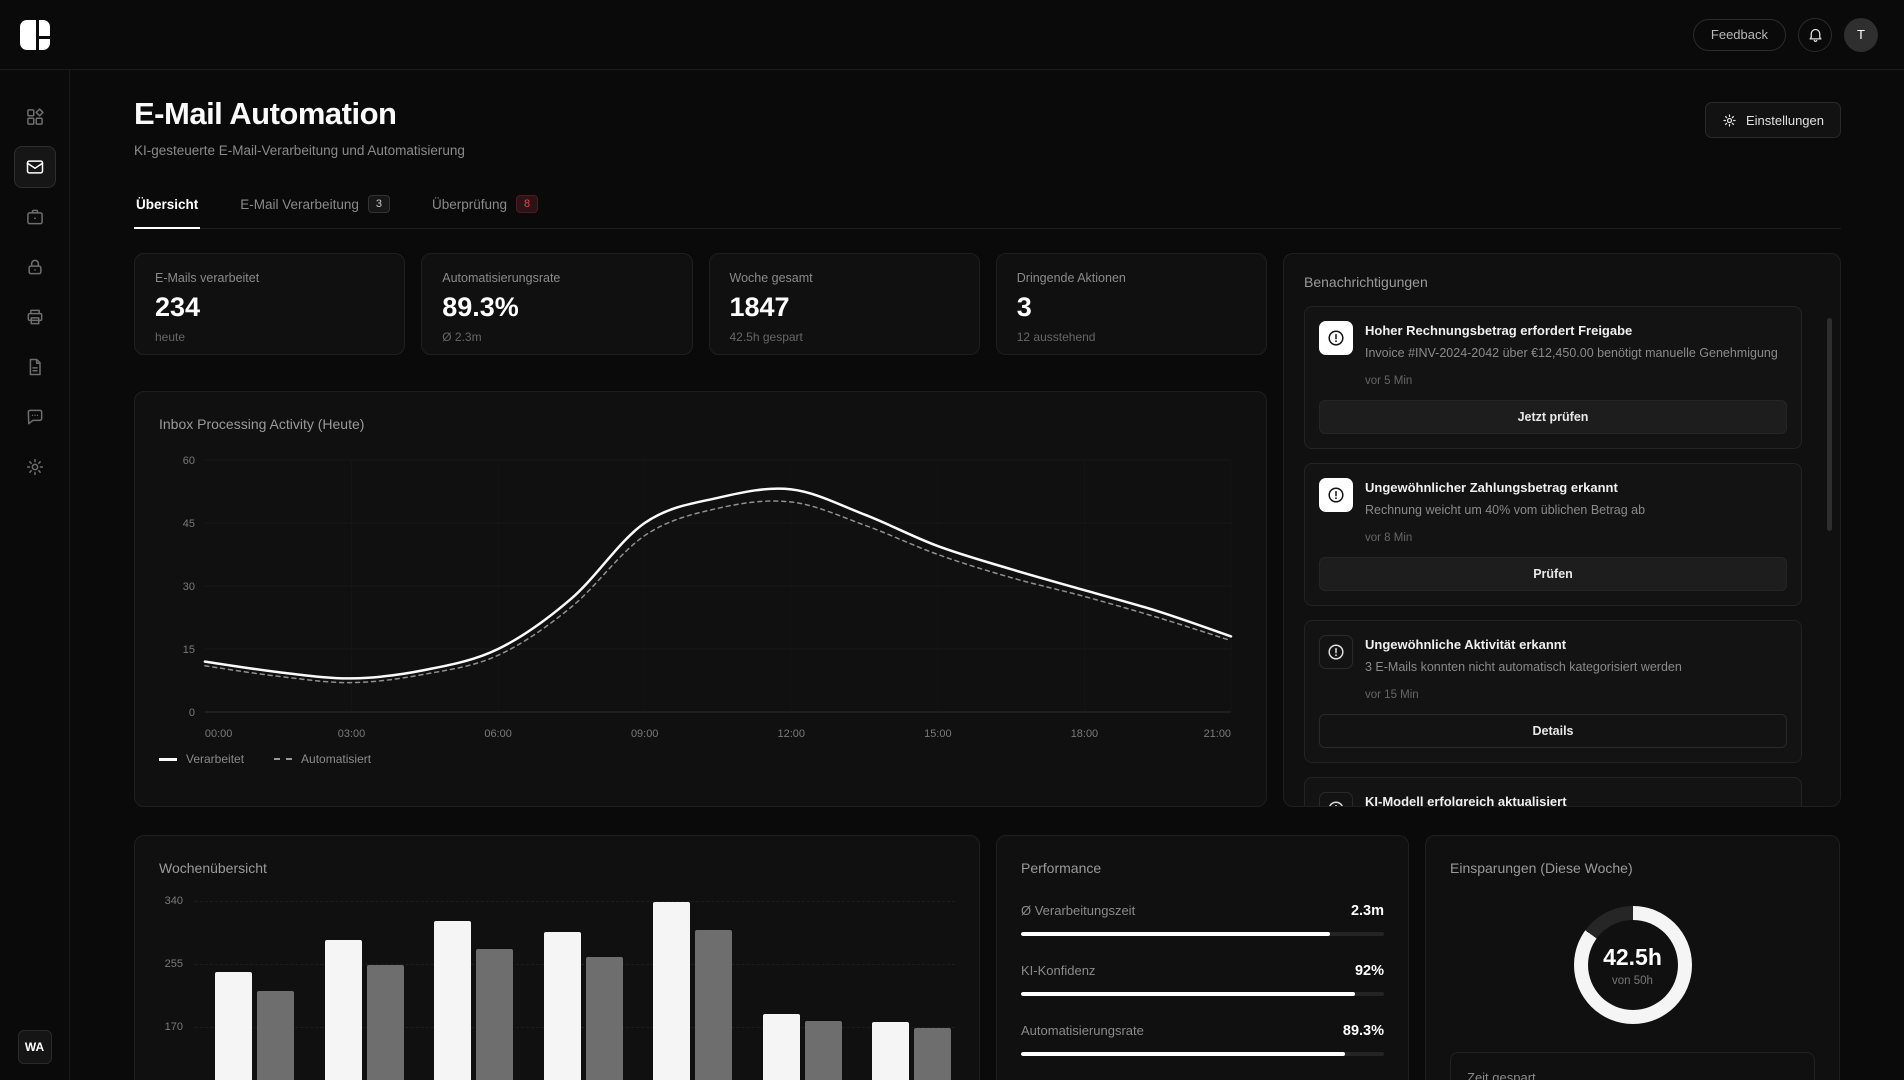 The width and height of the screenshot is (1904, 1080). Describe the element at coordinates (644, 734) in the screenshot. I see `svg-text: 09:00` at that location.